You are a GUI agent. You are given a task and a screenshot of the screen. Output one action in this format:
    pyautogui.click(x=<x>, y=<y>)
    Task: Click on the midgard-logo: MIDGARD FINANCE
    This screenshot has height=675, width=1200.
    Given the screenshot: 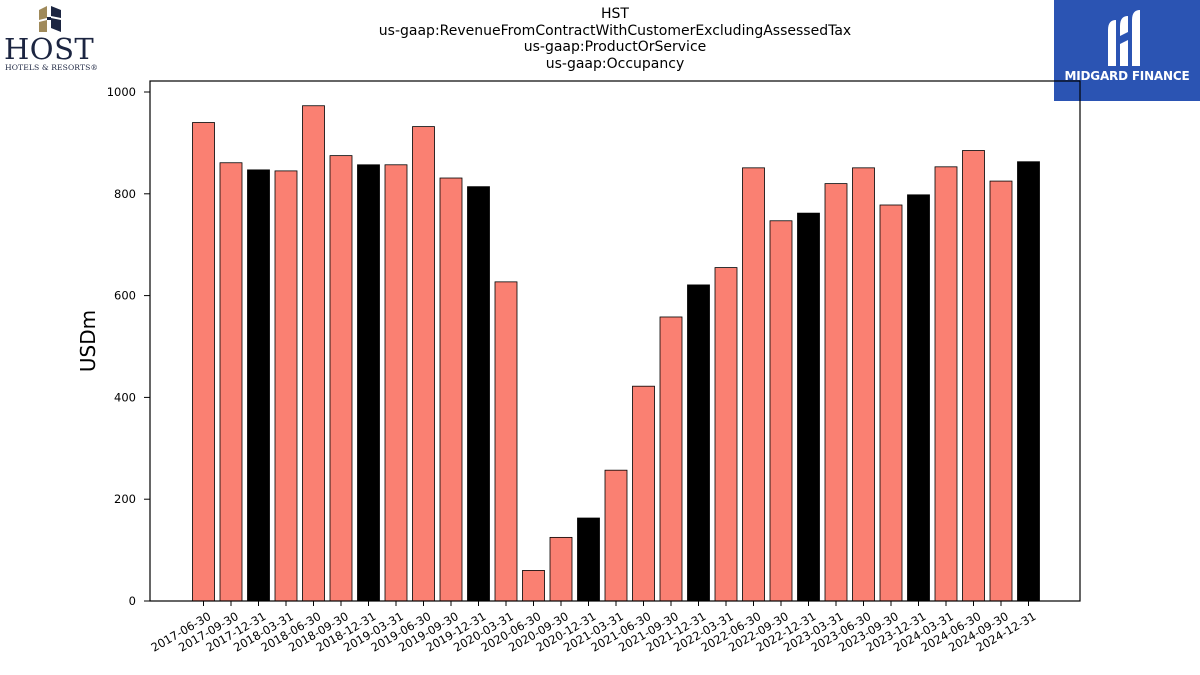 What is the action you would take?
    pyautogui.click(x=1127, y=50)
    